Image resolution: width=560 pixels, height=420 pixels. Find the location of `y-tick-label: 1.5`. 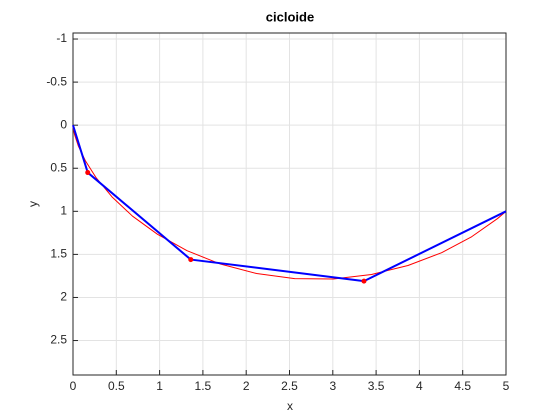

y-tick-label: 1.5 is located at coordinates (58, 254).